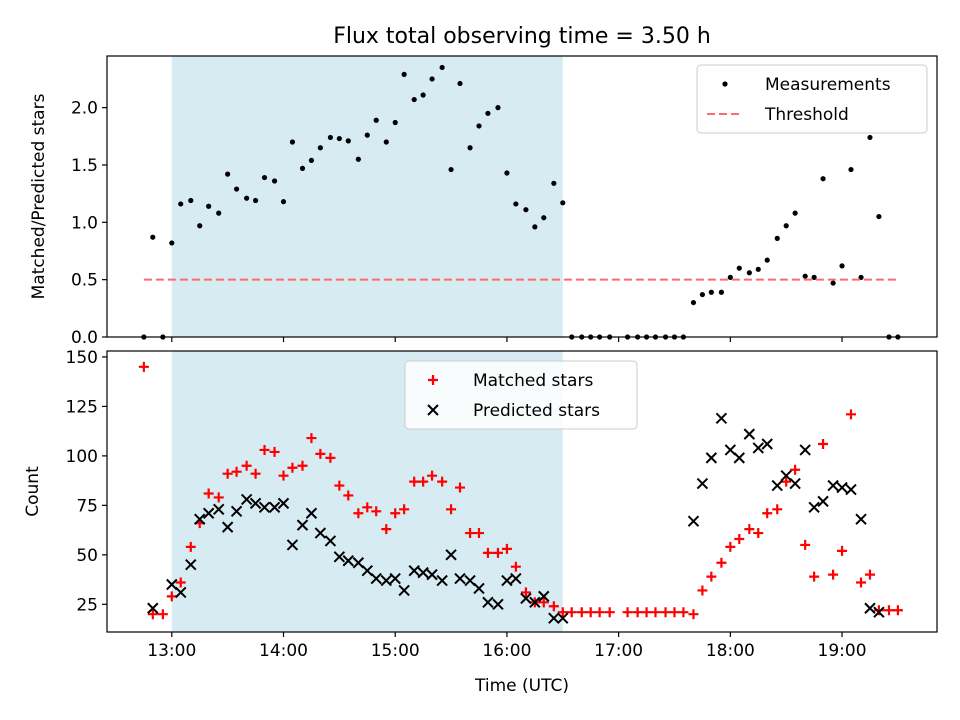  I want to click on legend-dot-icon, so click(725, 84).